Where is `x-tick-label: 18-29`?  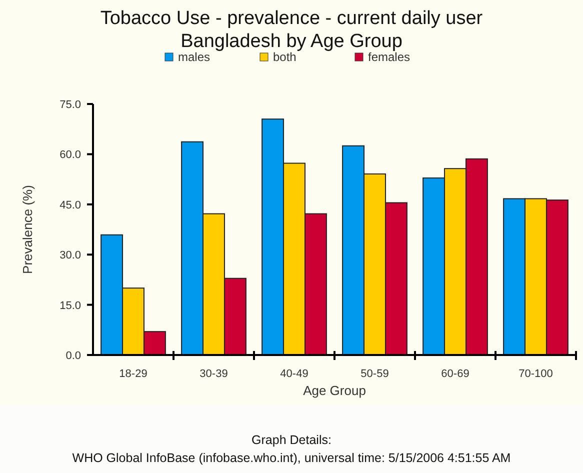 x-tick-label: 18-29 is located at coordinates (133, 374).